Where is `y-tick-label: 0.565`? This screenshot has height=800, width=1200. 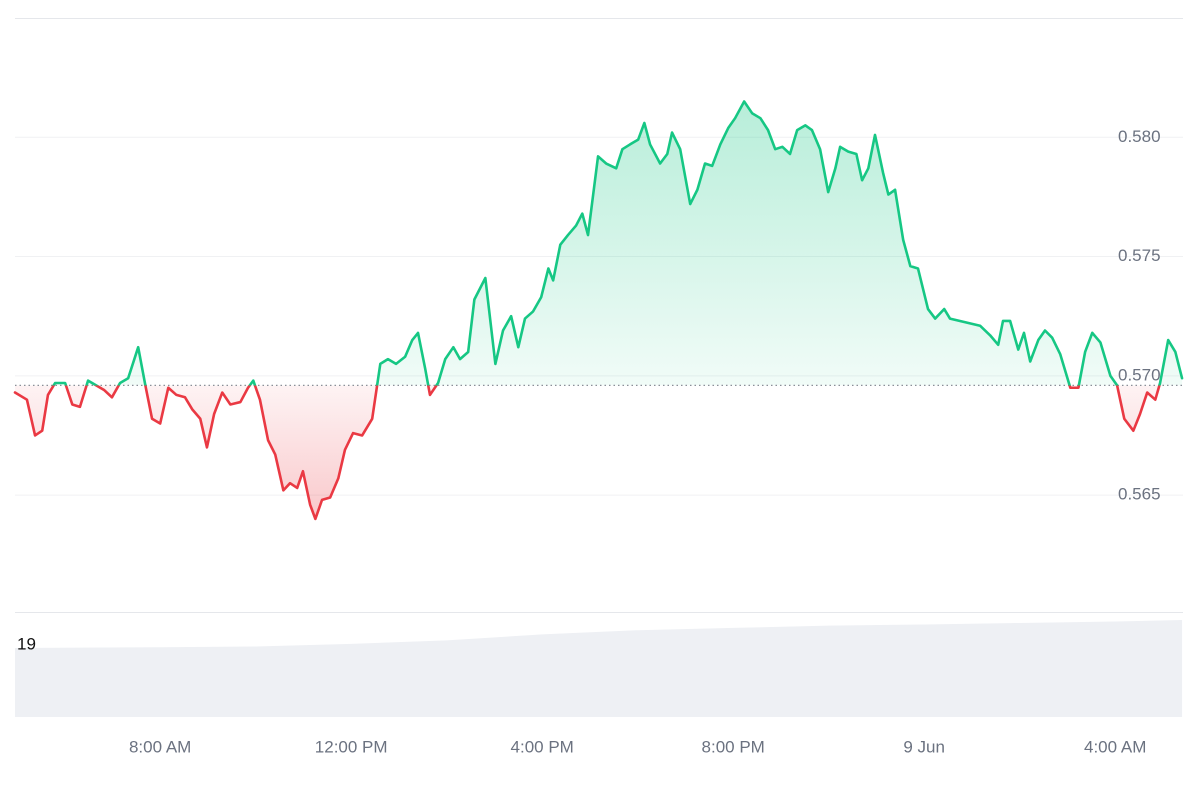
y-tick-label: 0.565 is located at coordinates (1139, 494).